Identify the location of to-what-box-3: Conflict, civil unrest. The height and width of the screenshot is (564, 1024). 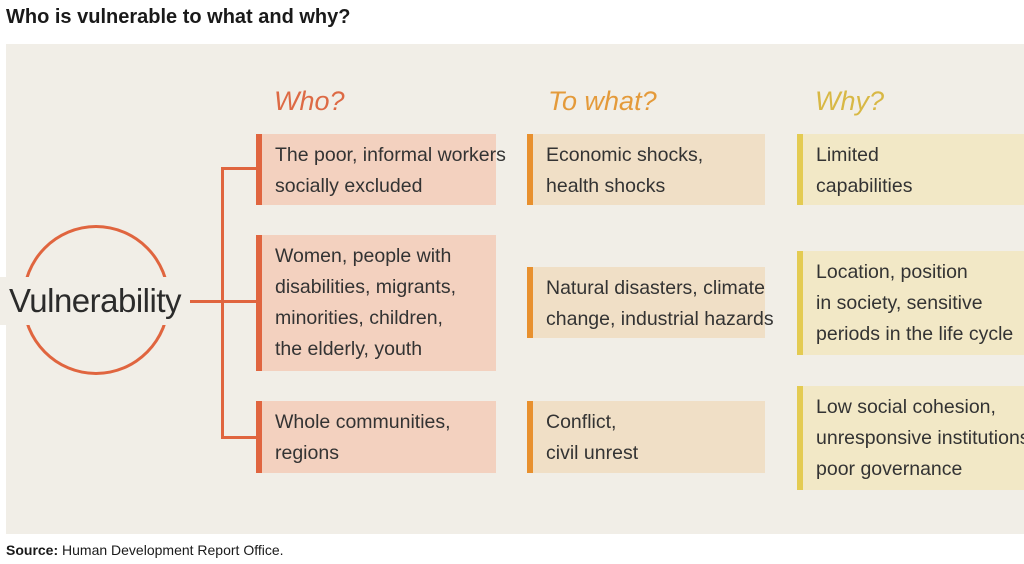
(646, 437).